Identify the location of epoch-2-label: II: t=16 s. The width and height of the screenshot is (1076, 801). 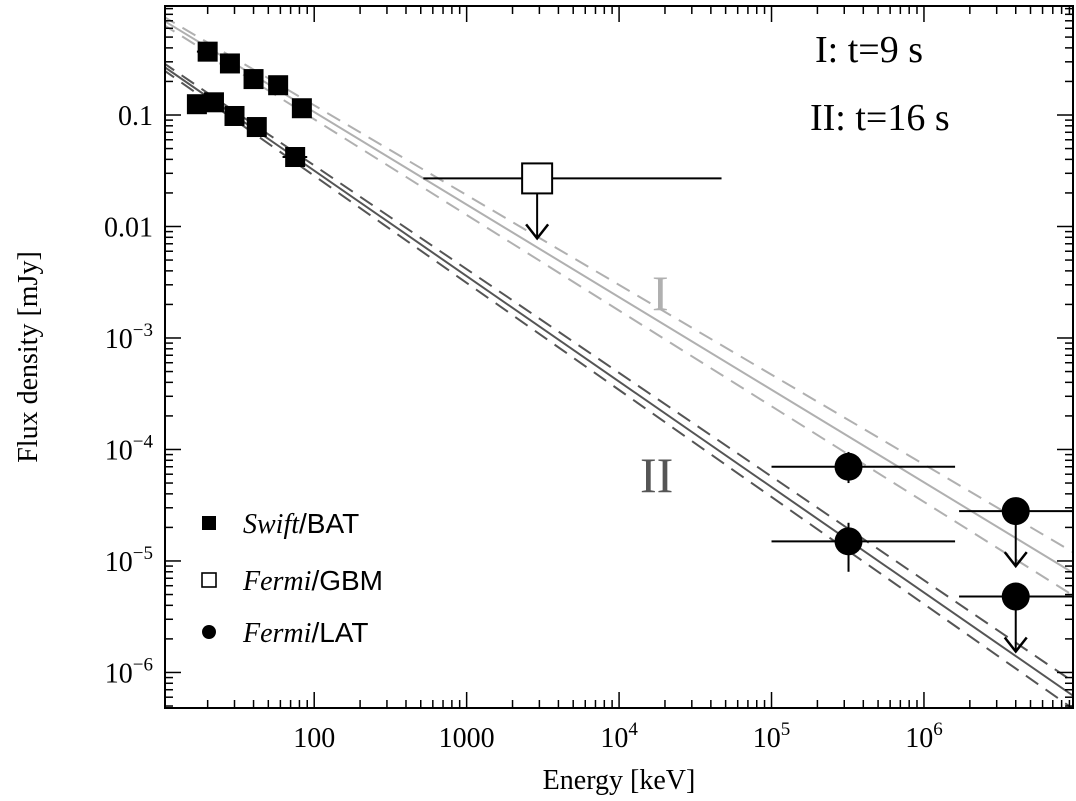
(880, 118).